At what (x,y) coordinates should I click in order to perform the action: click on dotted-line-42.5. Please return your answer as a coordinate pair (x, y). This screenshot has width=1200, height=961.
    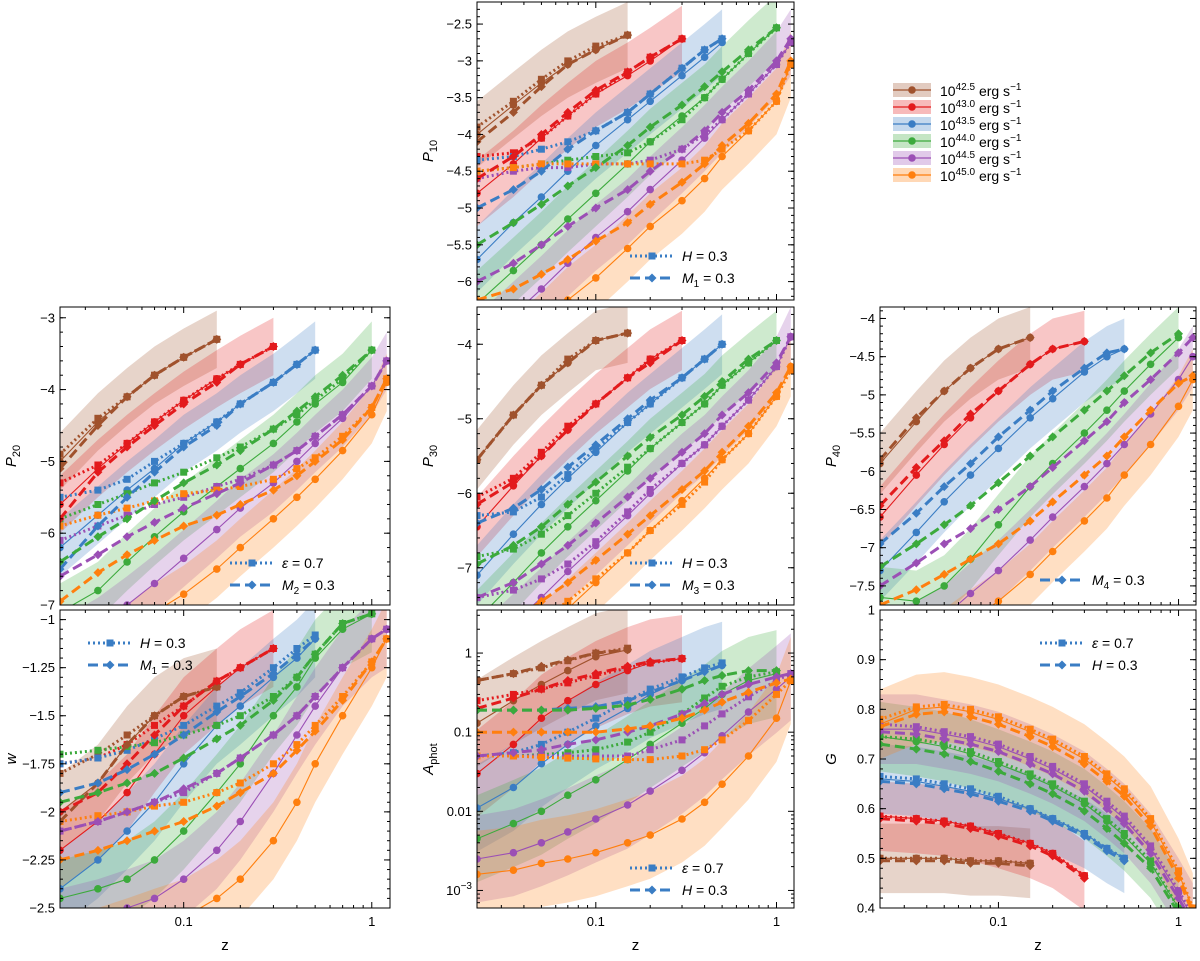
    Looking at the image, I should click on (139, 396).